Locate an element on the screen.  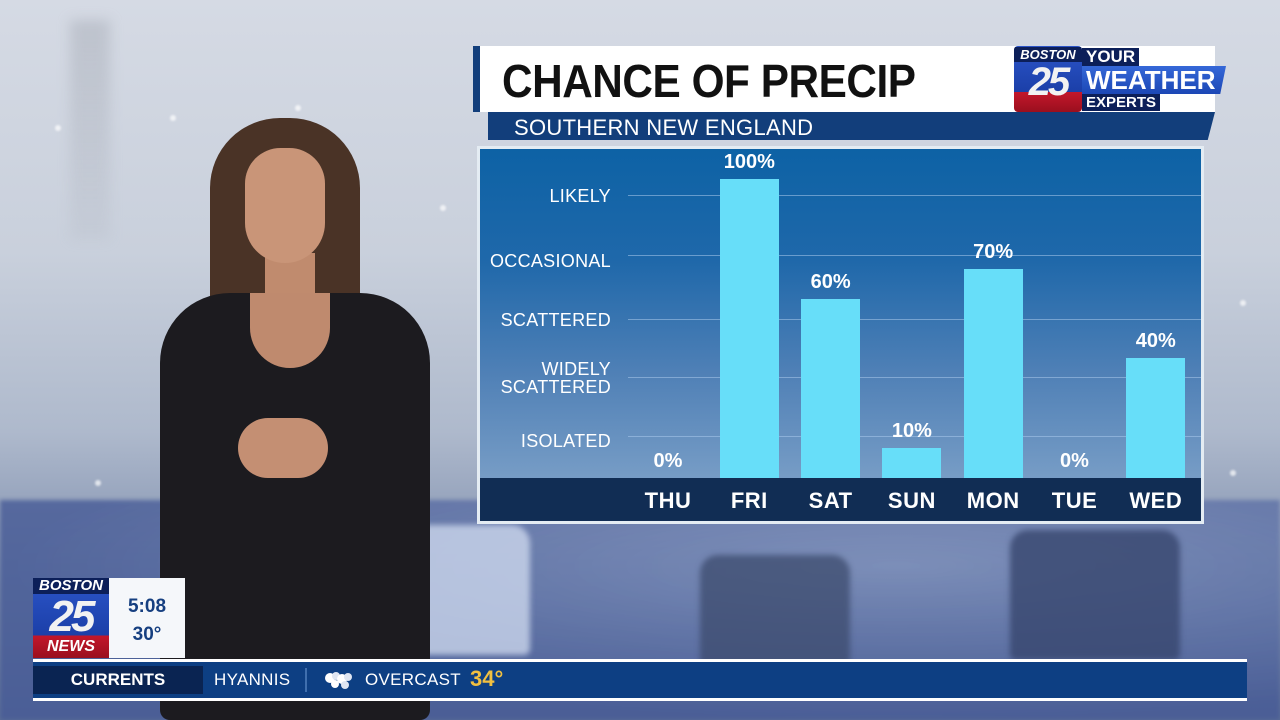
region-subtitle: SOUTHERN NEW ENGLAND is located at coordinates (664, 127).